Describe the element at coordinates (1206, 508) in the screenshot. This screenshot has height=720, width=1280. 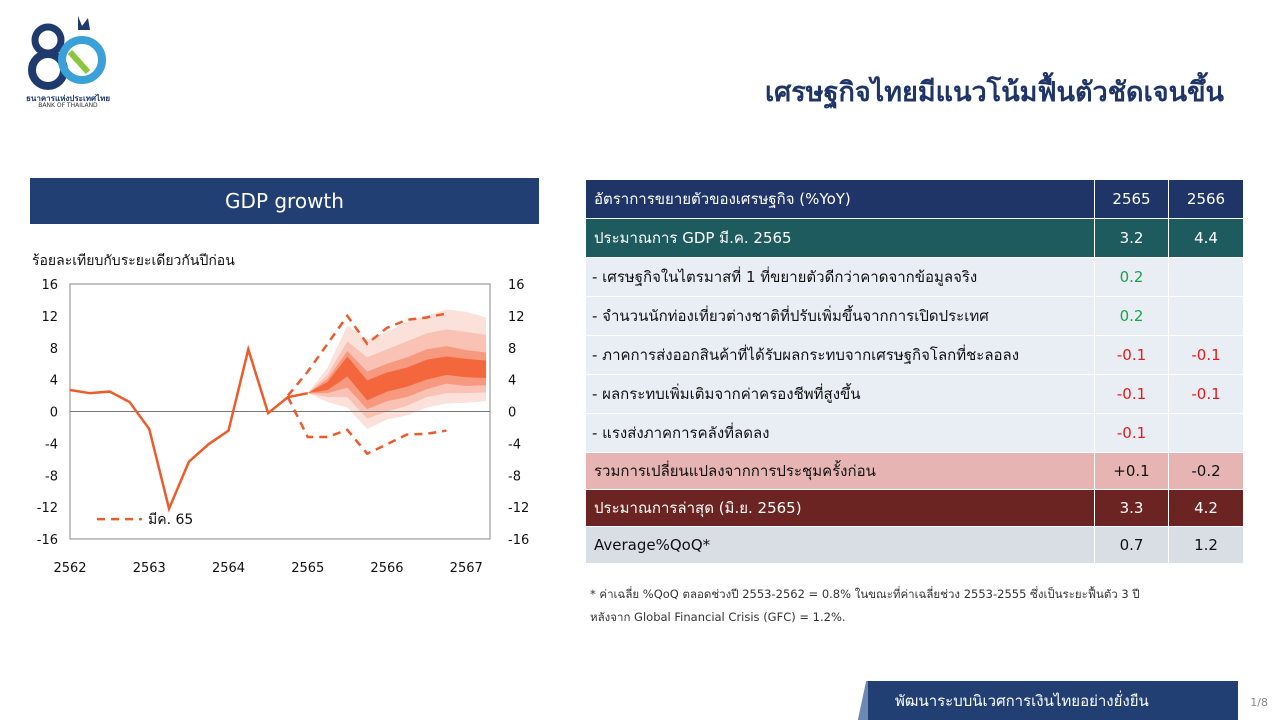
I see `row-value-2: 4.2` at that location.